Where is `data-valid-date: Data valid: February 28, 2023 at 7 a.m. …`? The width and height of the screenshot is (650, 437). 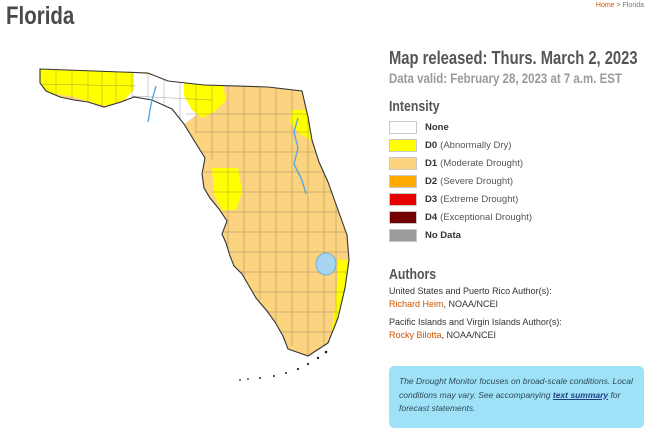
data-valid-date: Data valid: February 28, 2023 at 7 a.m. … is located at coordinates (505, 78).